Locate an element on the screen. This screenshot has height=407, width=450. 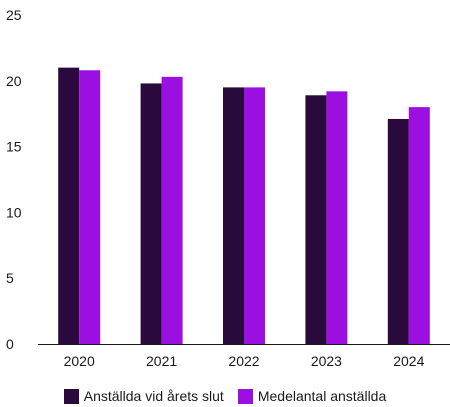
x-tick-label: 2020 is located at coordinates (79, 361).